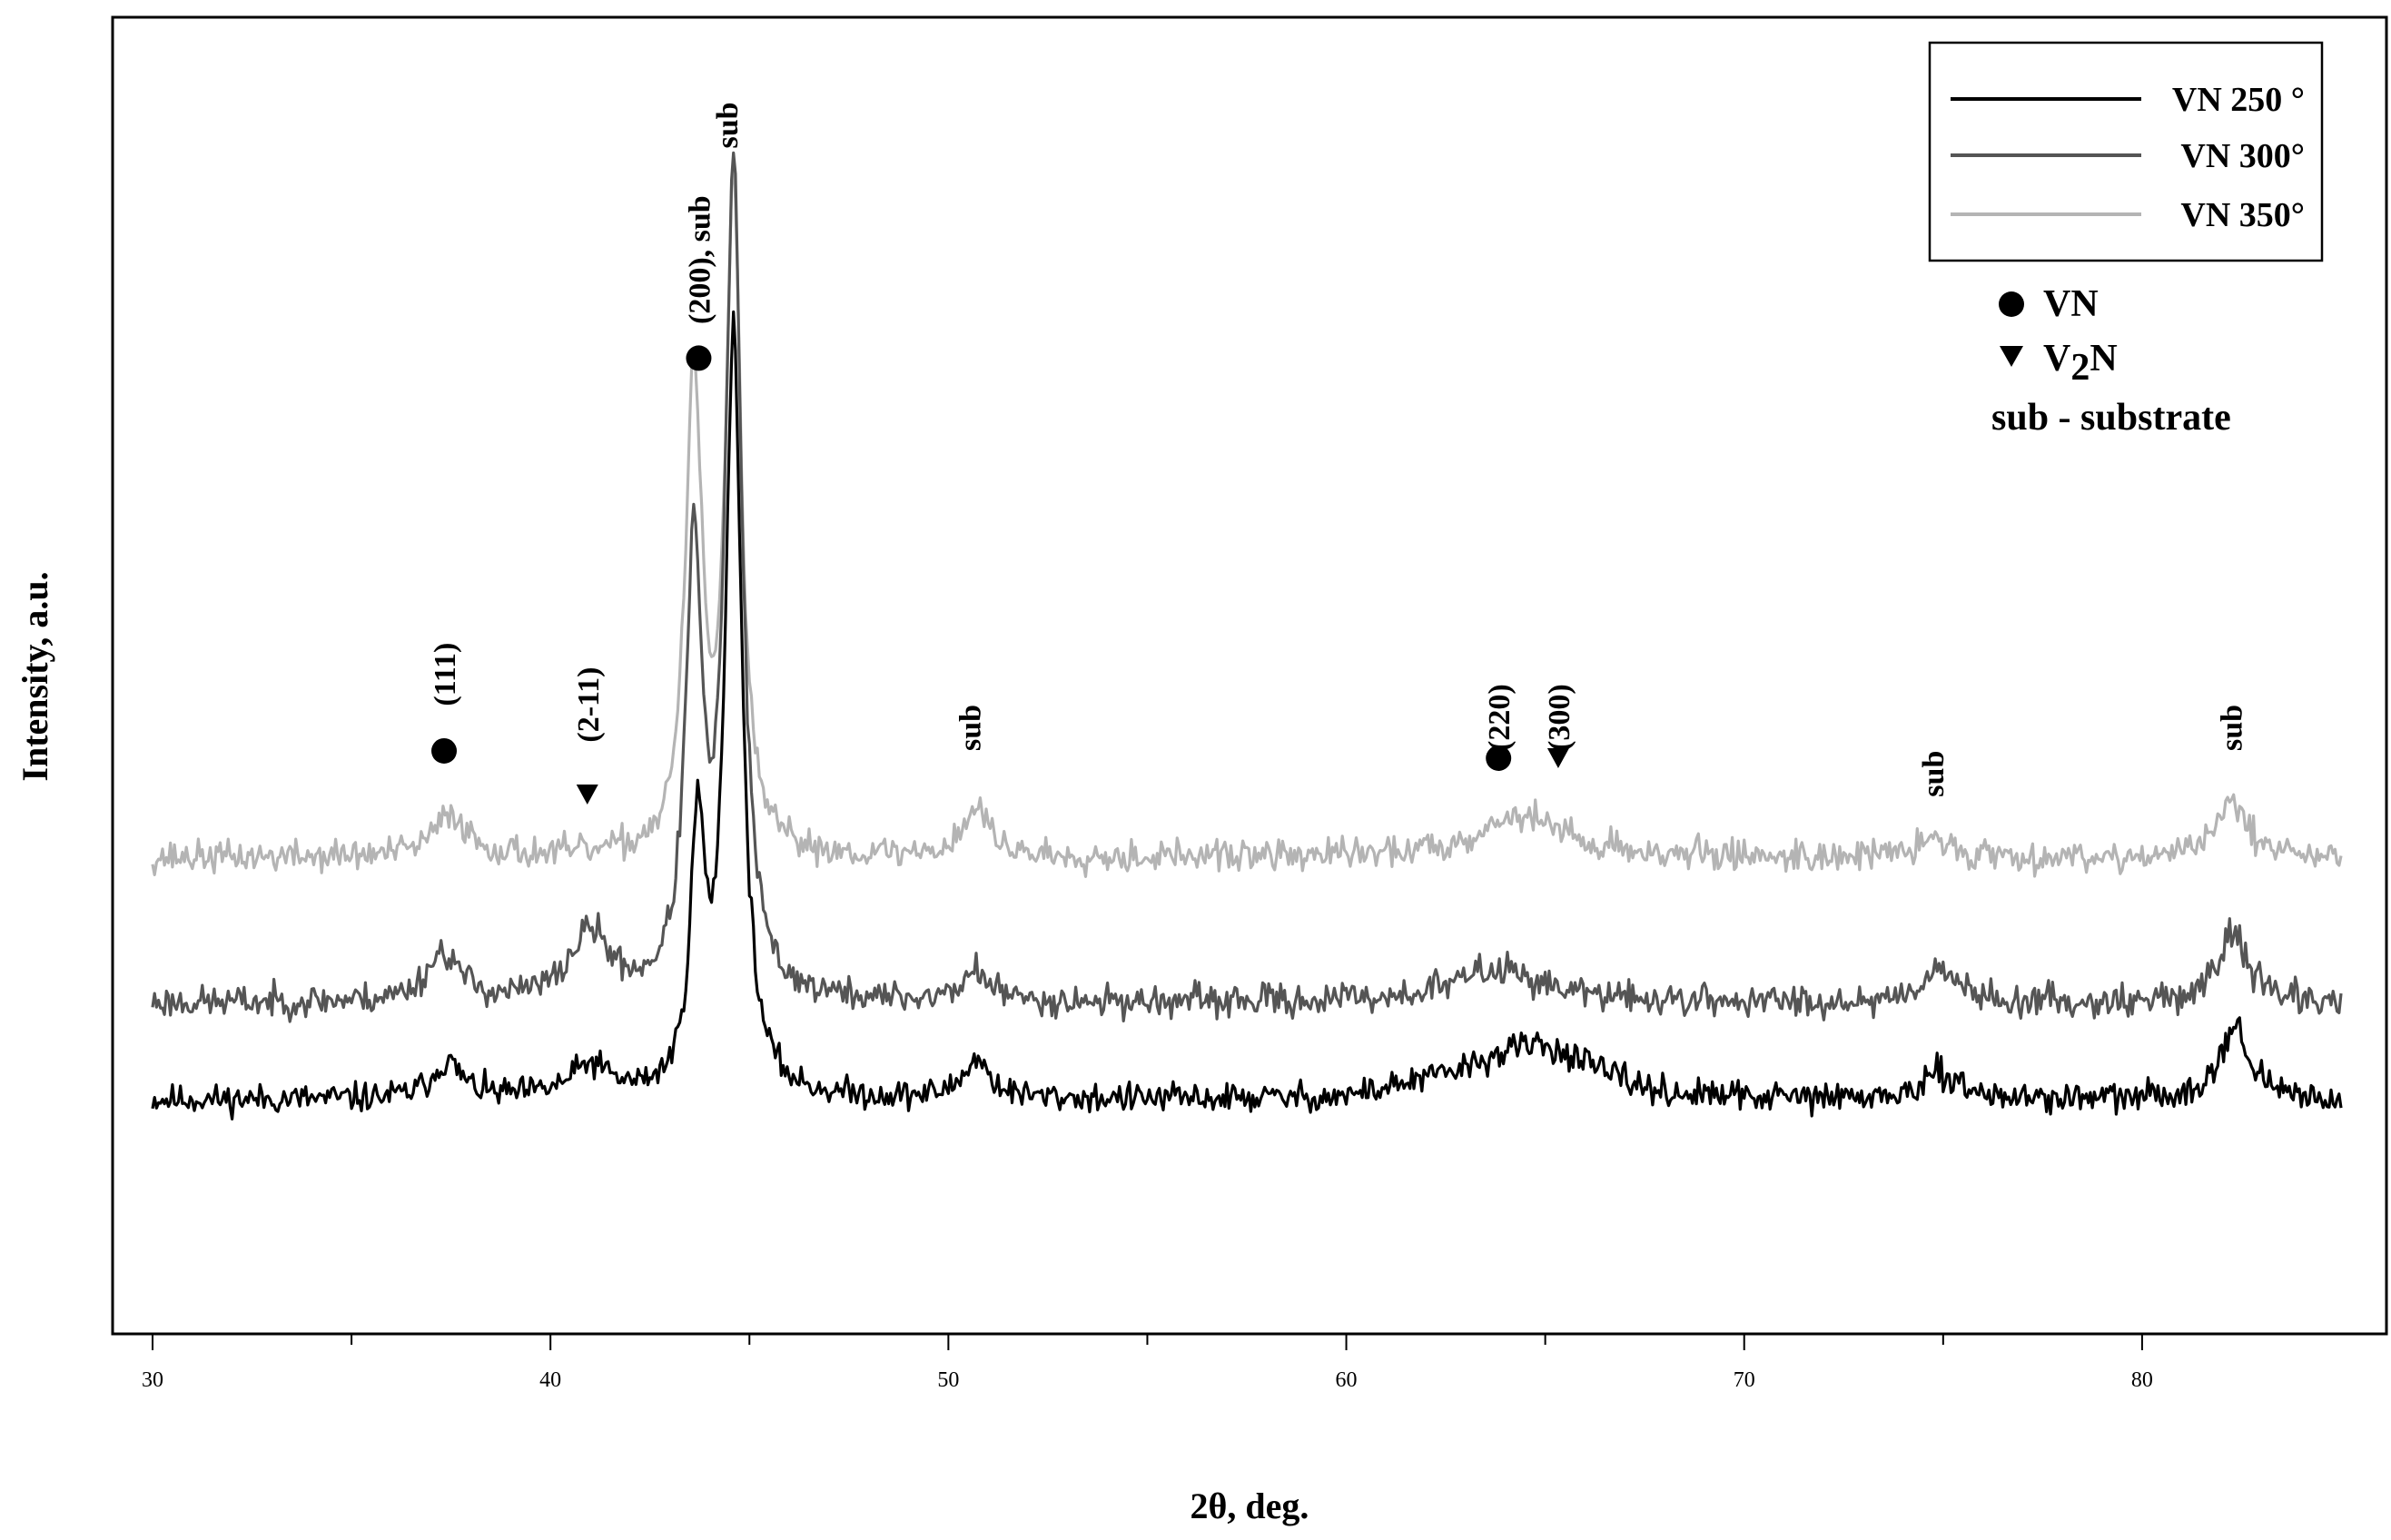 The height and width of the screenshot is (1540, 2391). What do you see at coordinates (2232, 728) in the screenshot?
I see `peak-label-8: sub` at bounding box center [2232, 728].